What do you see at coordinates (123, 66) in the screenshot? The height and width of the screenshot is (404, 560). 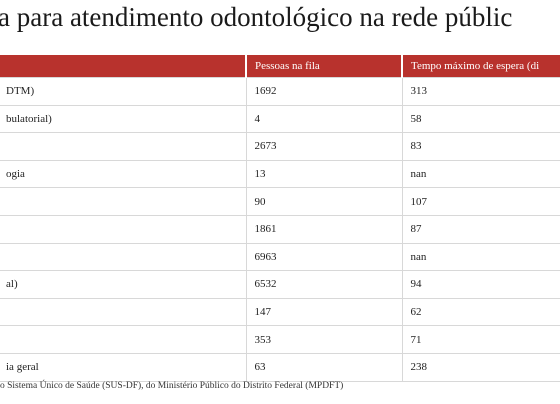 I see `header-cell` at bounding box center [123, 66].